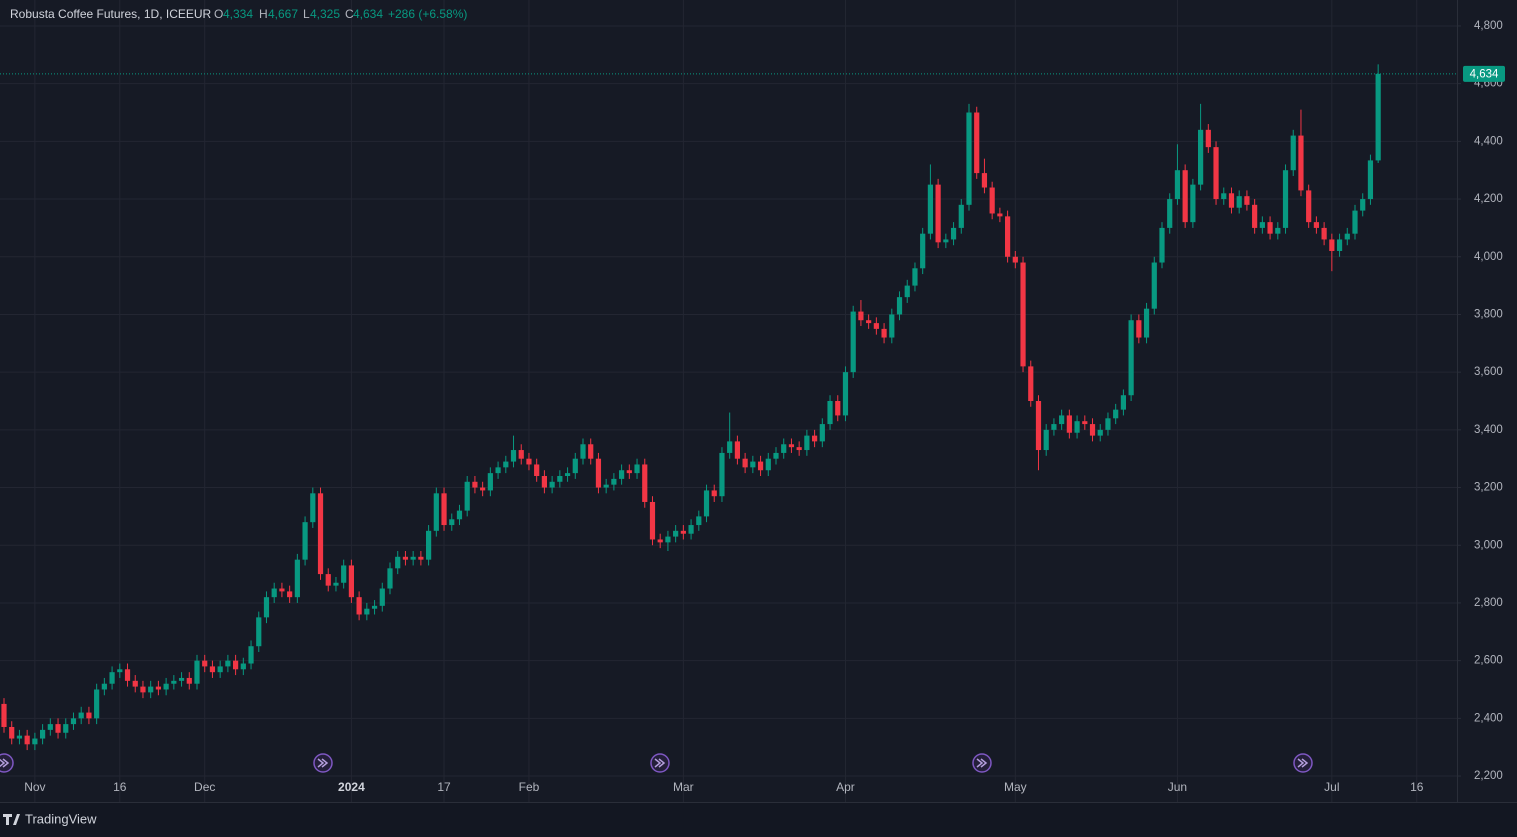 The width and height of the screenshot is (1517, 837). I want to click on footer-bar, so click(758, 820).